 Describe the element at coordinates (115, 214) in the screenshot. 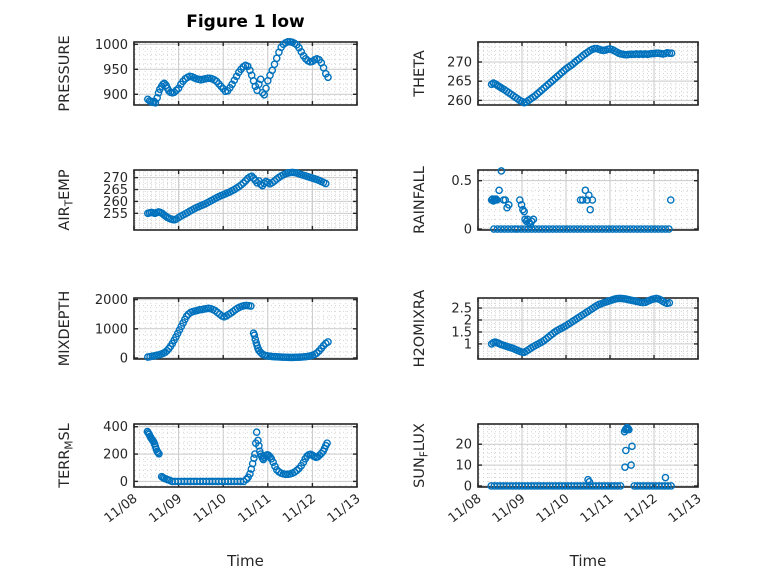

I see `y-tick-label: 255` at that location.